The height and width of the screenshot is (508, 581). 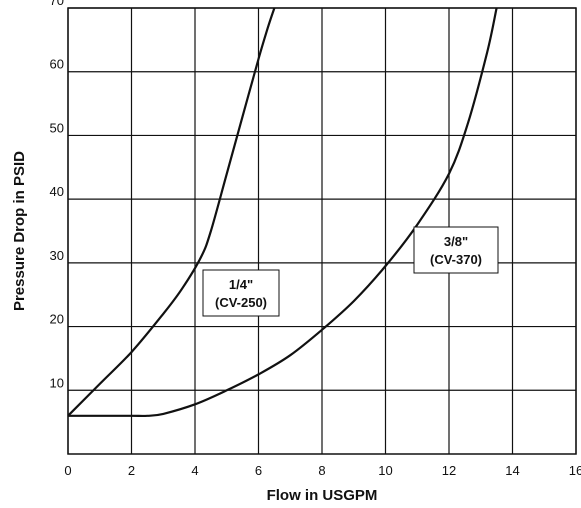 What do you see at coordinates (449, 470) in the screenshot?
I see `x-tick-label: 12` at bounding box center [449, 470].